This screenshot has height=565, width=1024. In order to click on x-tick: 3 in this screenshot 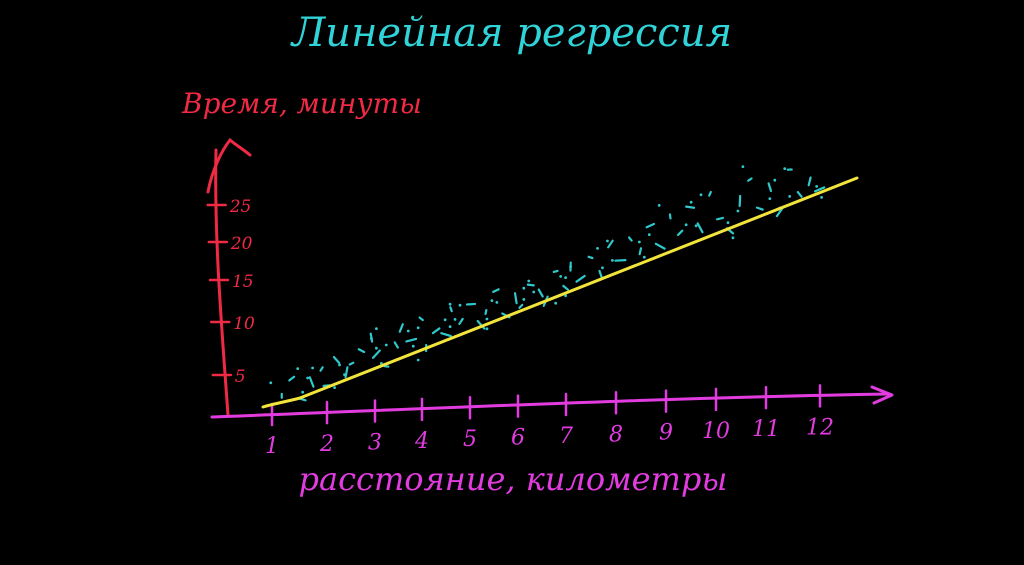, I will do `click(375, 427)`.